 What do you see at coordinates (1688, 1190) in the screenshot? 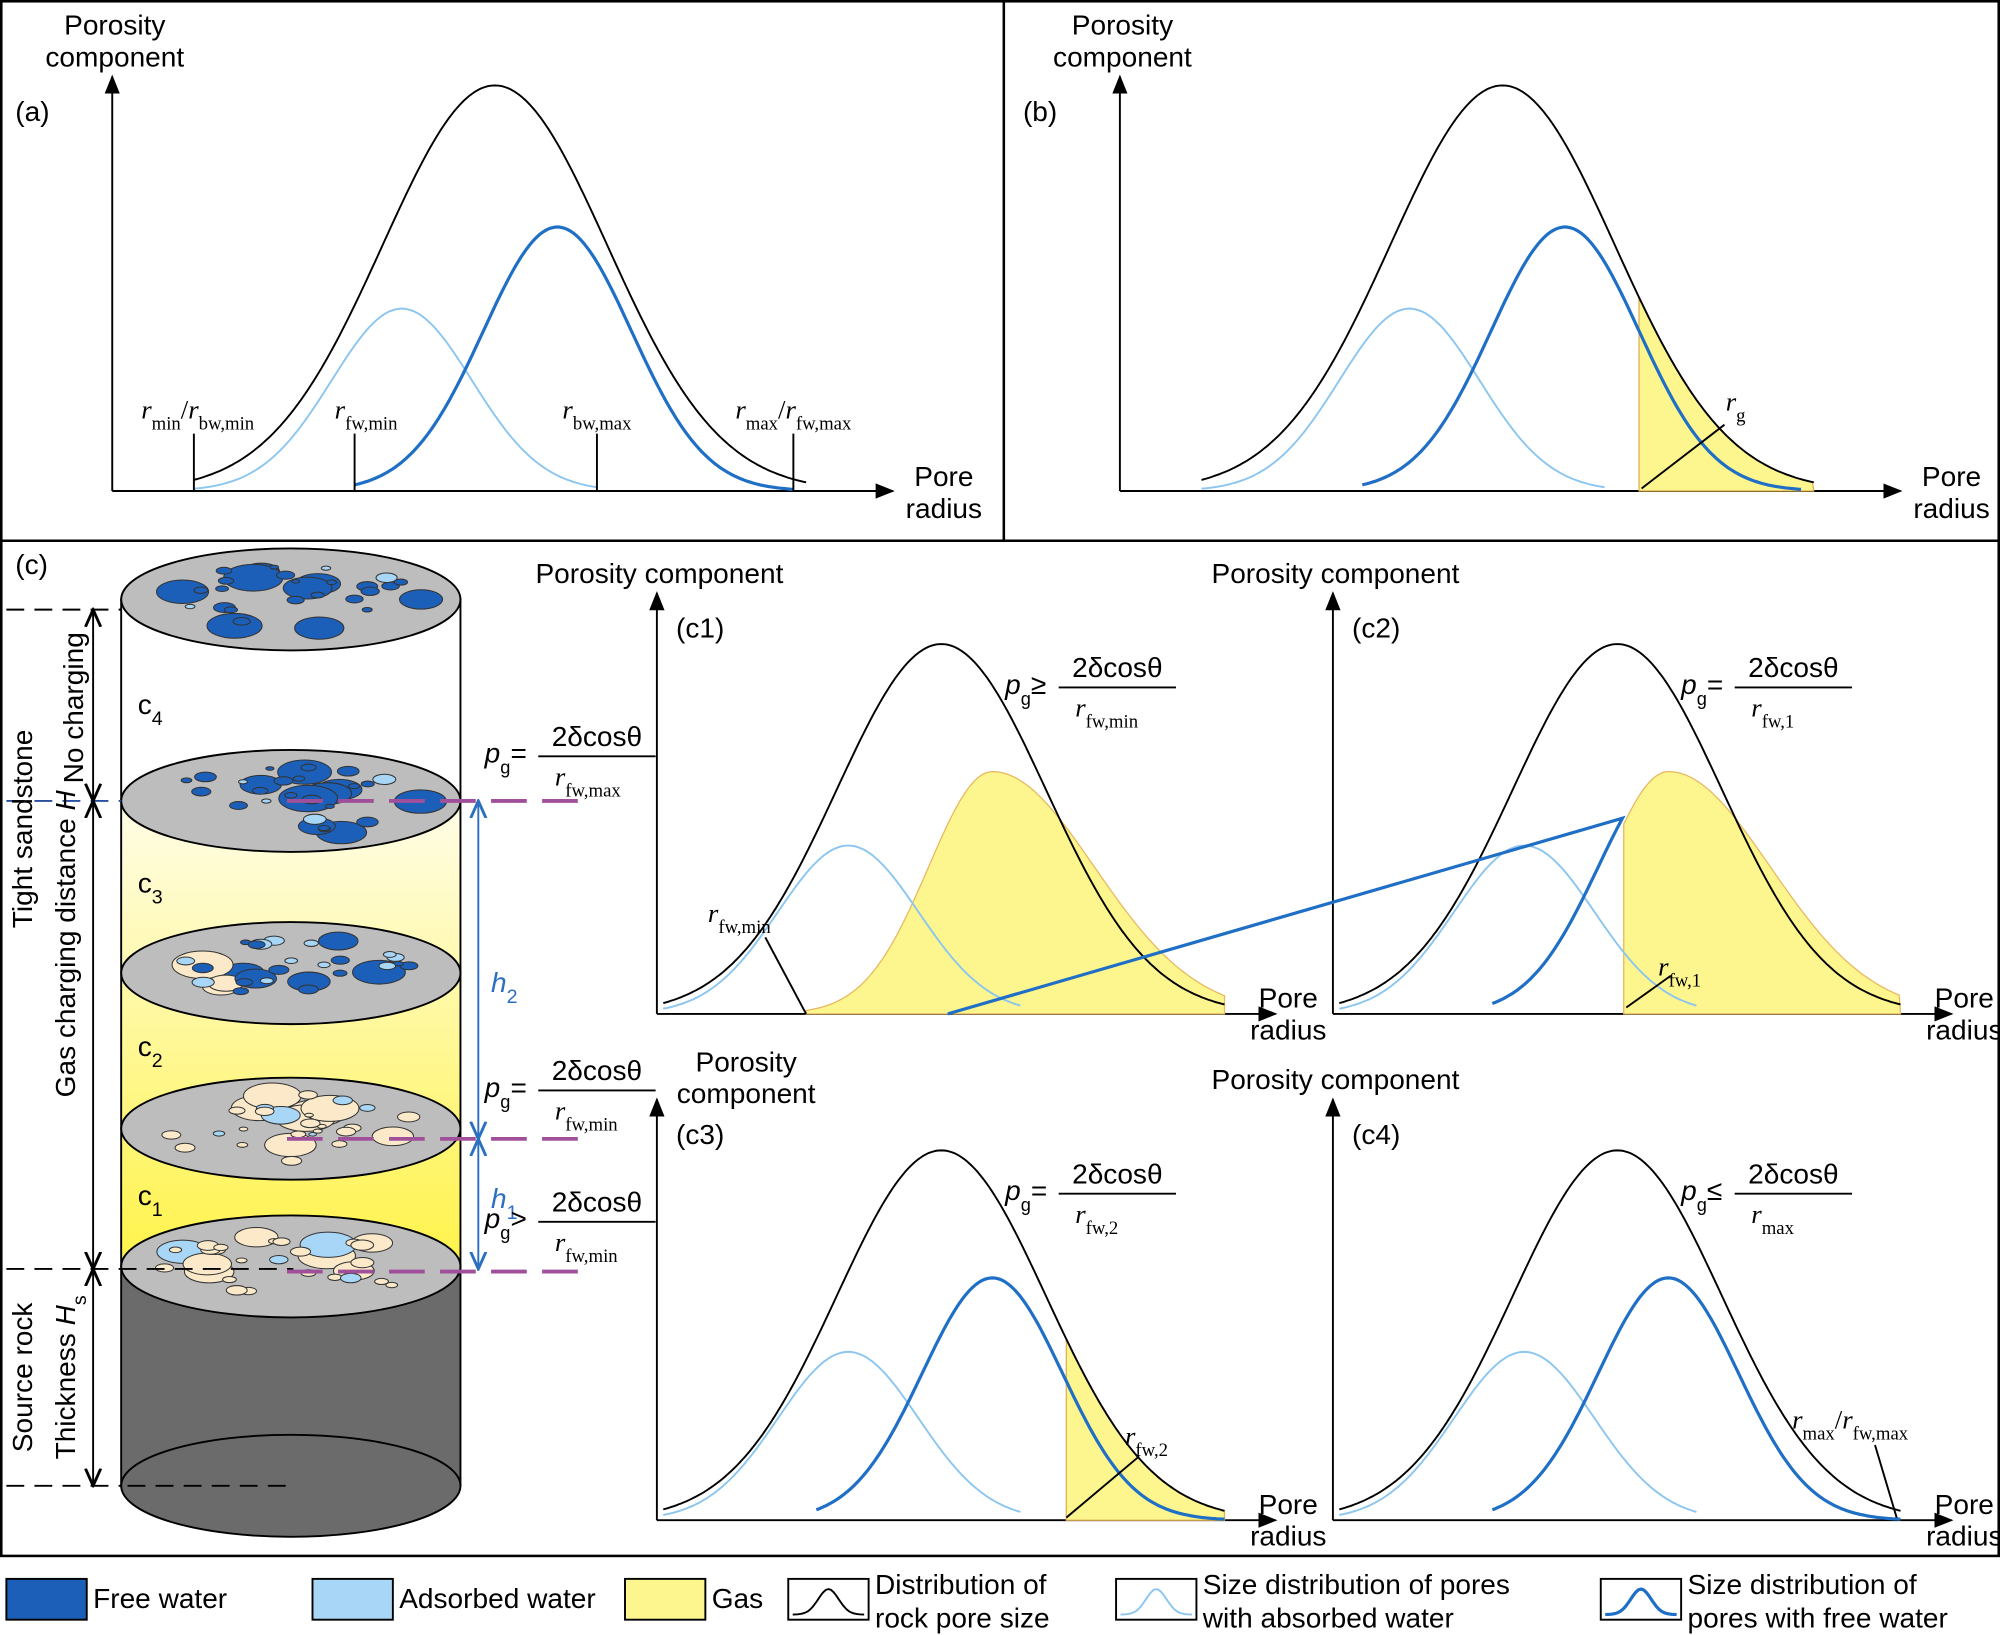
I see `text-part: p` at bounding box center [1688, 1190].